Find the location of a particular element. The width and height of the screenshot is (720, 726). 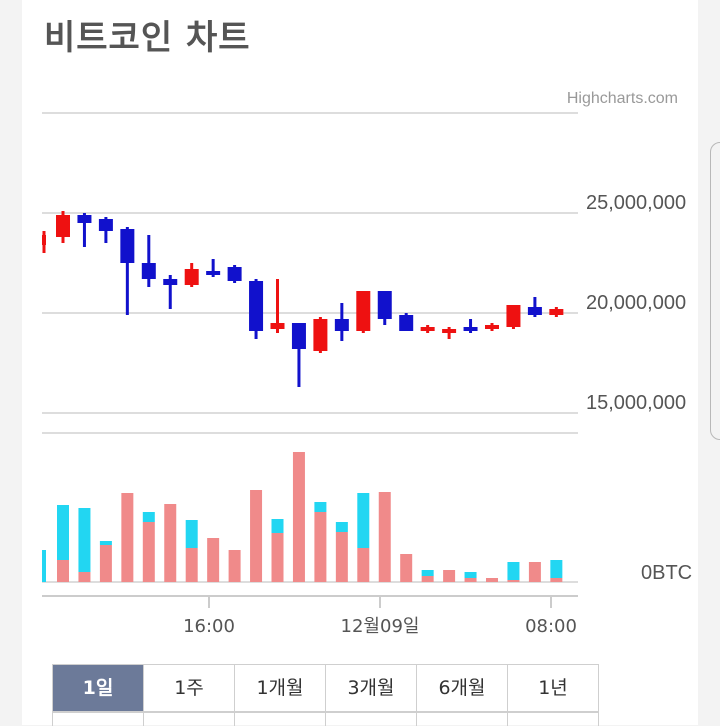

period-tabs: 1일 1주 1개월 3개월 6개월 1년 is located at coordinates (325, 688).